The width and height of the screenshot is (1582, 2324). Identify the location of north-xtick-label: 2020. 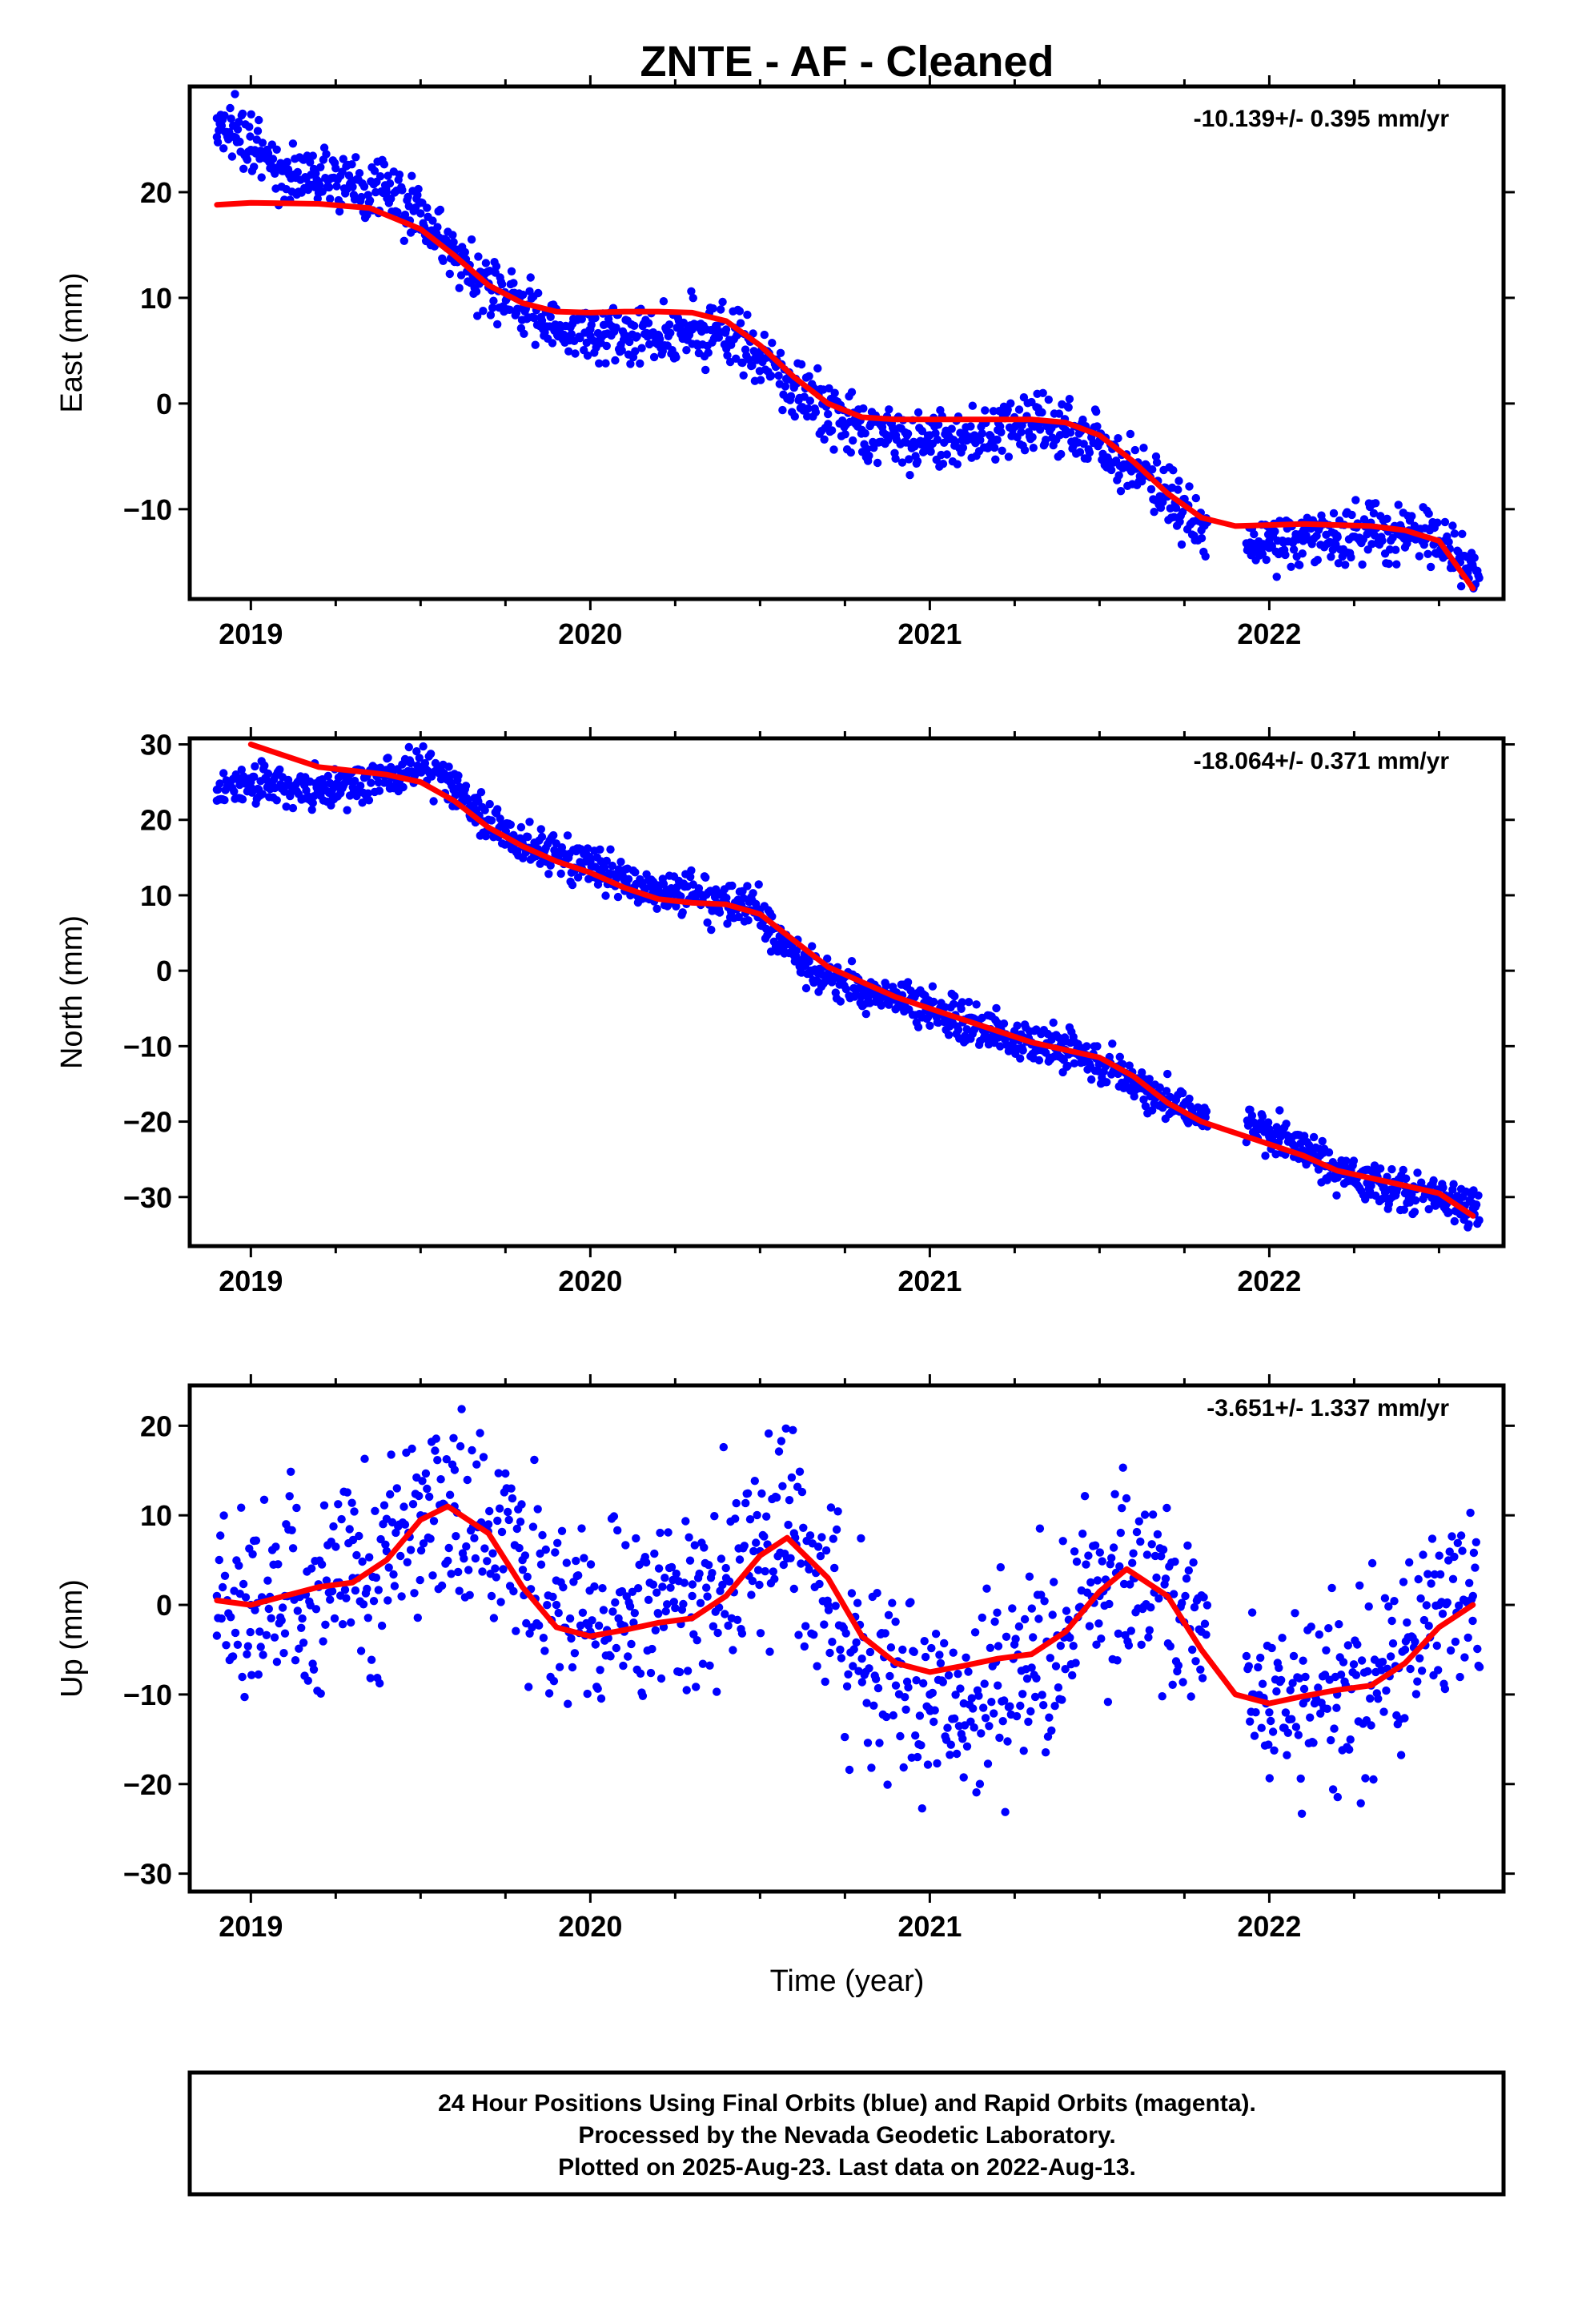
(590, 1281).